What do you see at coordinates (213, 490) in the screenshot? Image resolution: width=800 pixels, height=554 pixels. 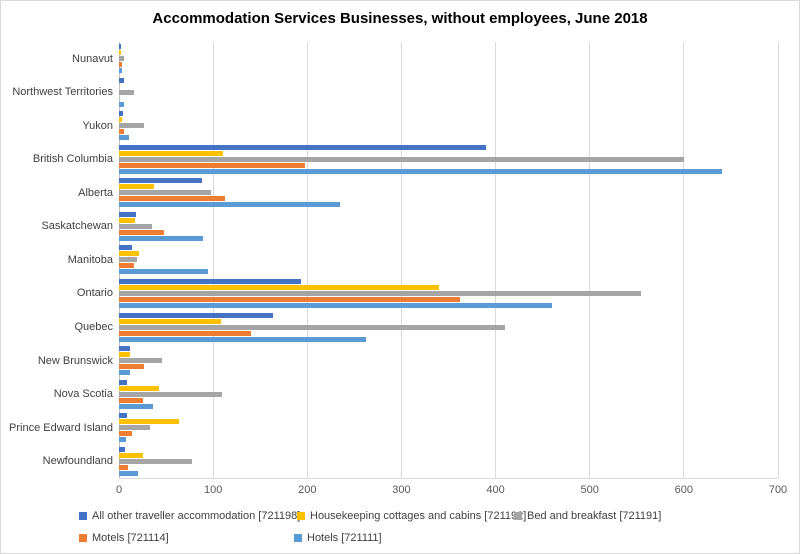 I see `x-tick-label: 100` at bounding box center [213, 490].